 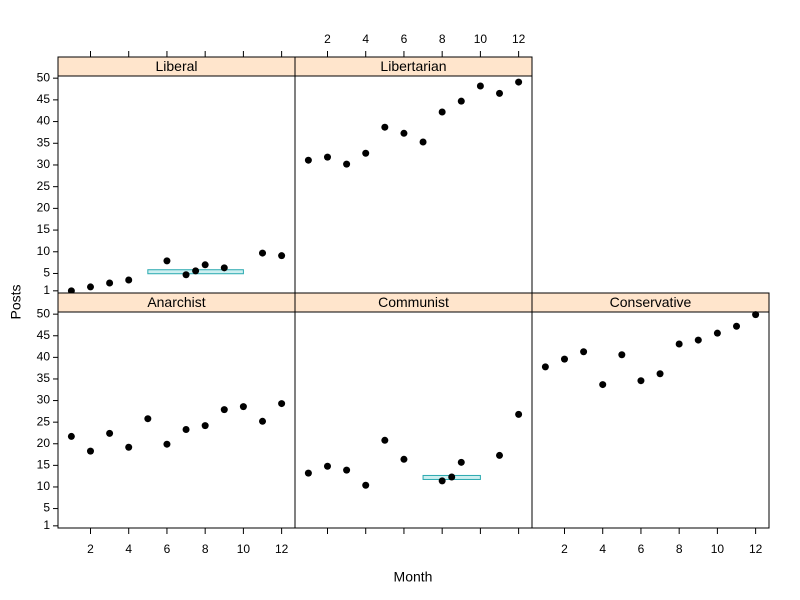 What do you see at coordinates (413, 577) in the screenshot?
I see `x-axis-label: Month` at bounding box center [413, 577].